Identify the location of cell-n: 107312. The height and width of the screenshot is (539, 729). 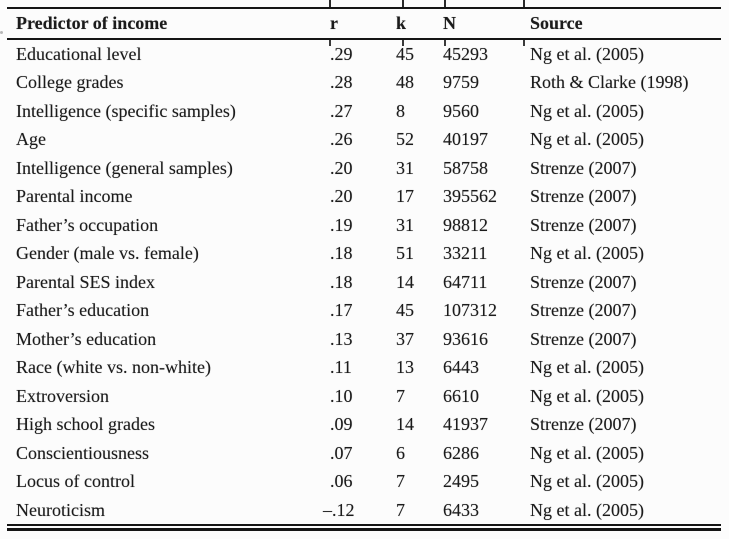
(470, 310).